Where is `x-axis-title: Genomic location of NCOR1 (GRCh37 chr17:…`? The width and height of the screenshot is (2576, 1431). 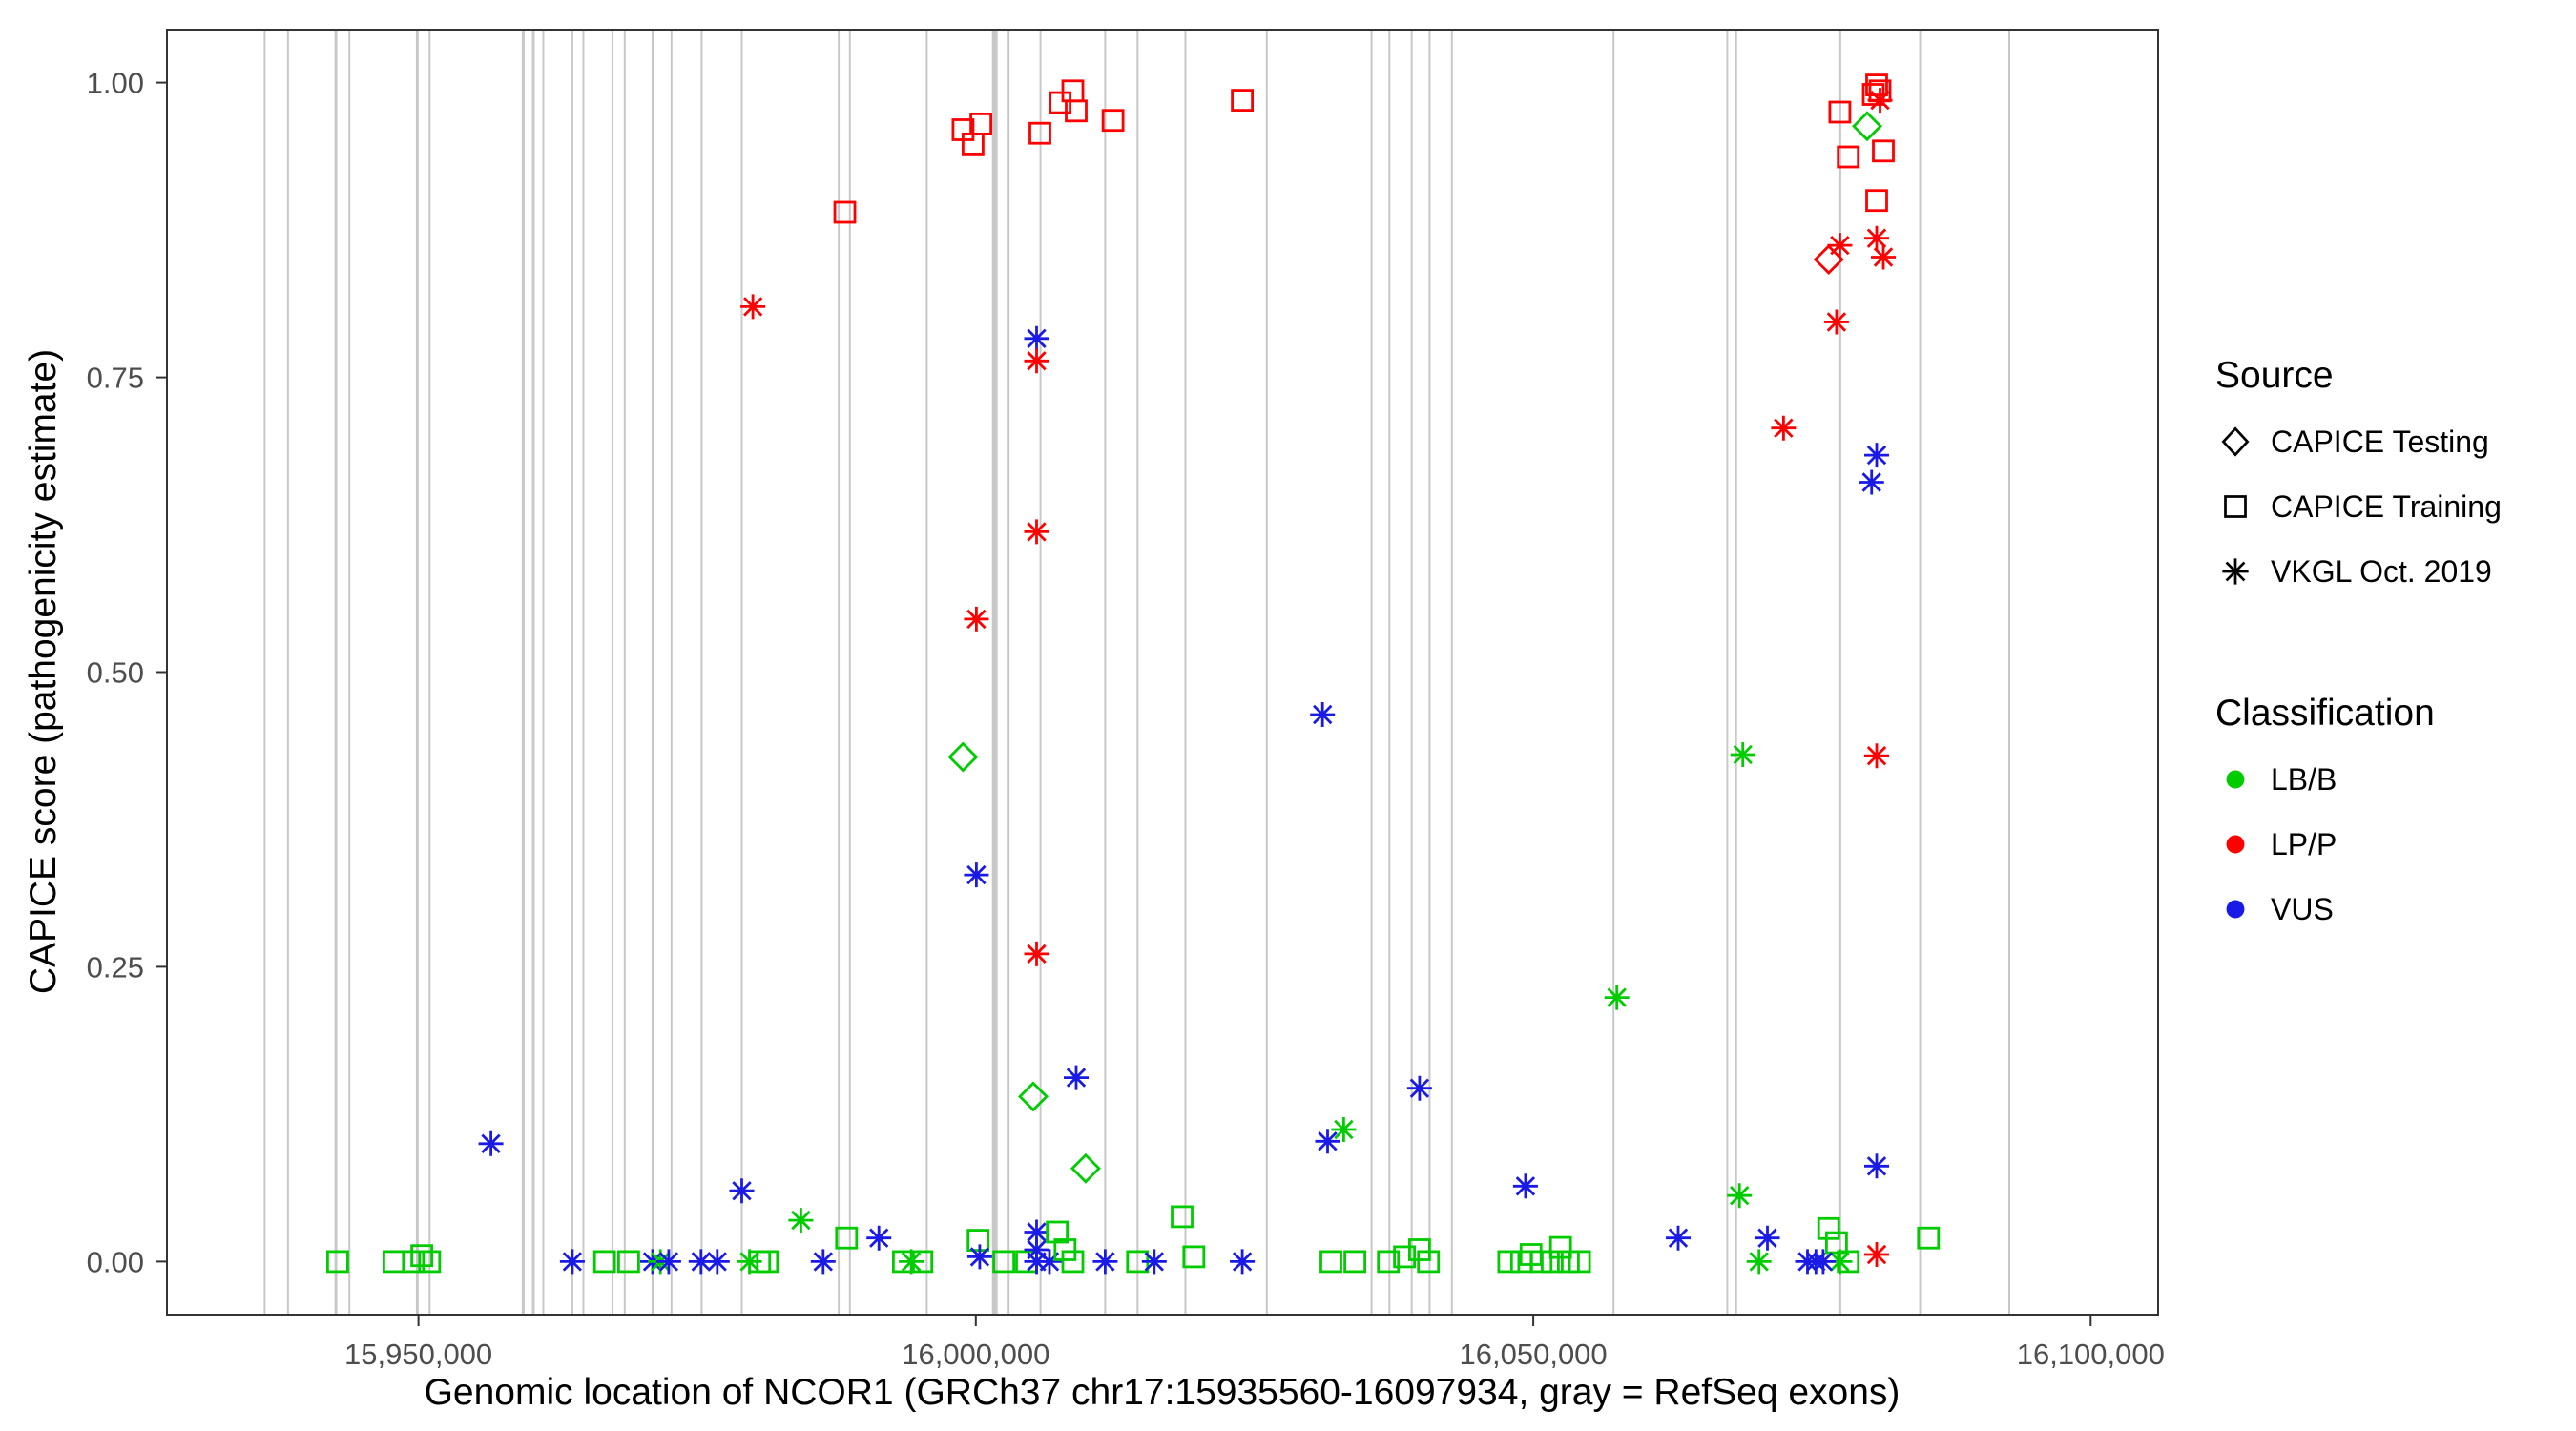
x-axis-title: Genomic location of NCOR1 (GRCh37 chr17:… is located at coordinates (1162, 1392).